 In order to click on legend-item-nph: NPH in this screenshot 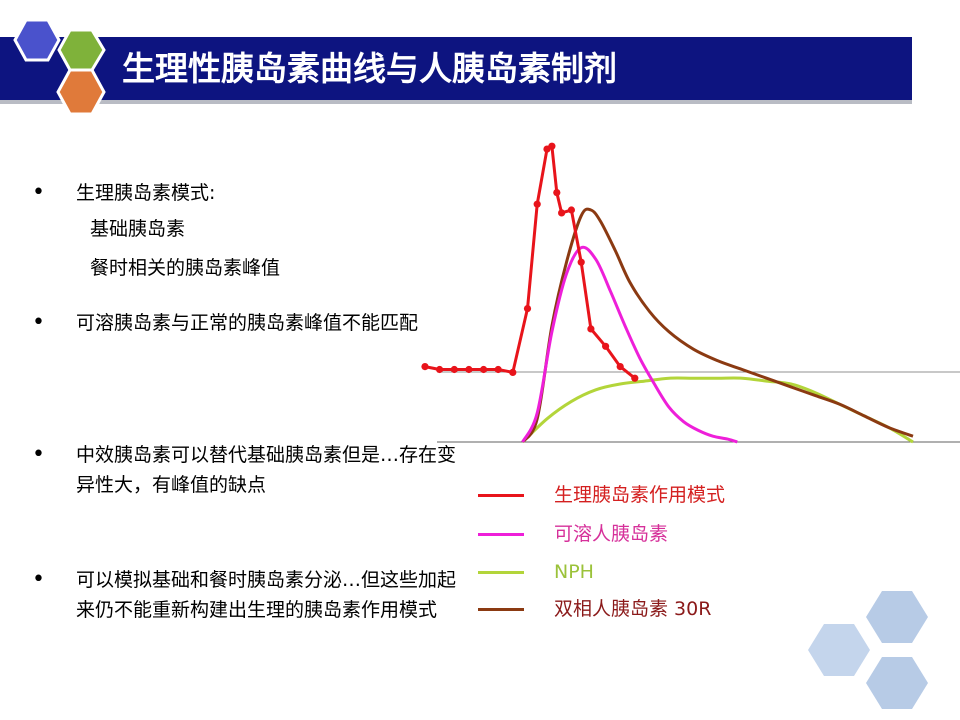, I will do `click(638, 572)`.